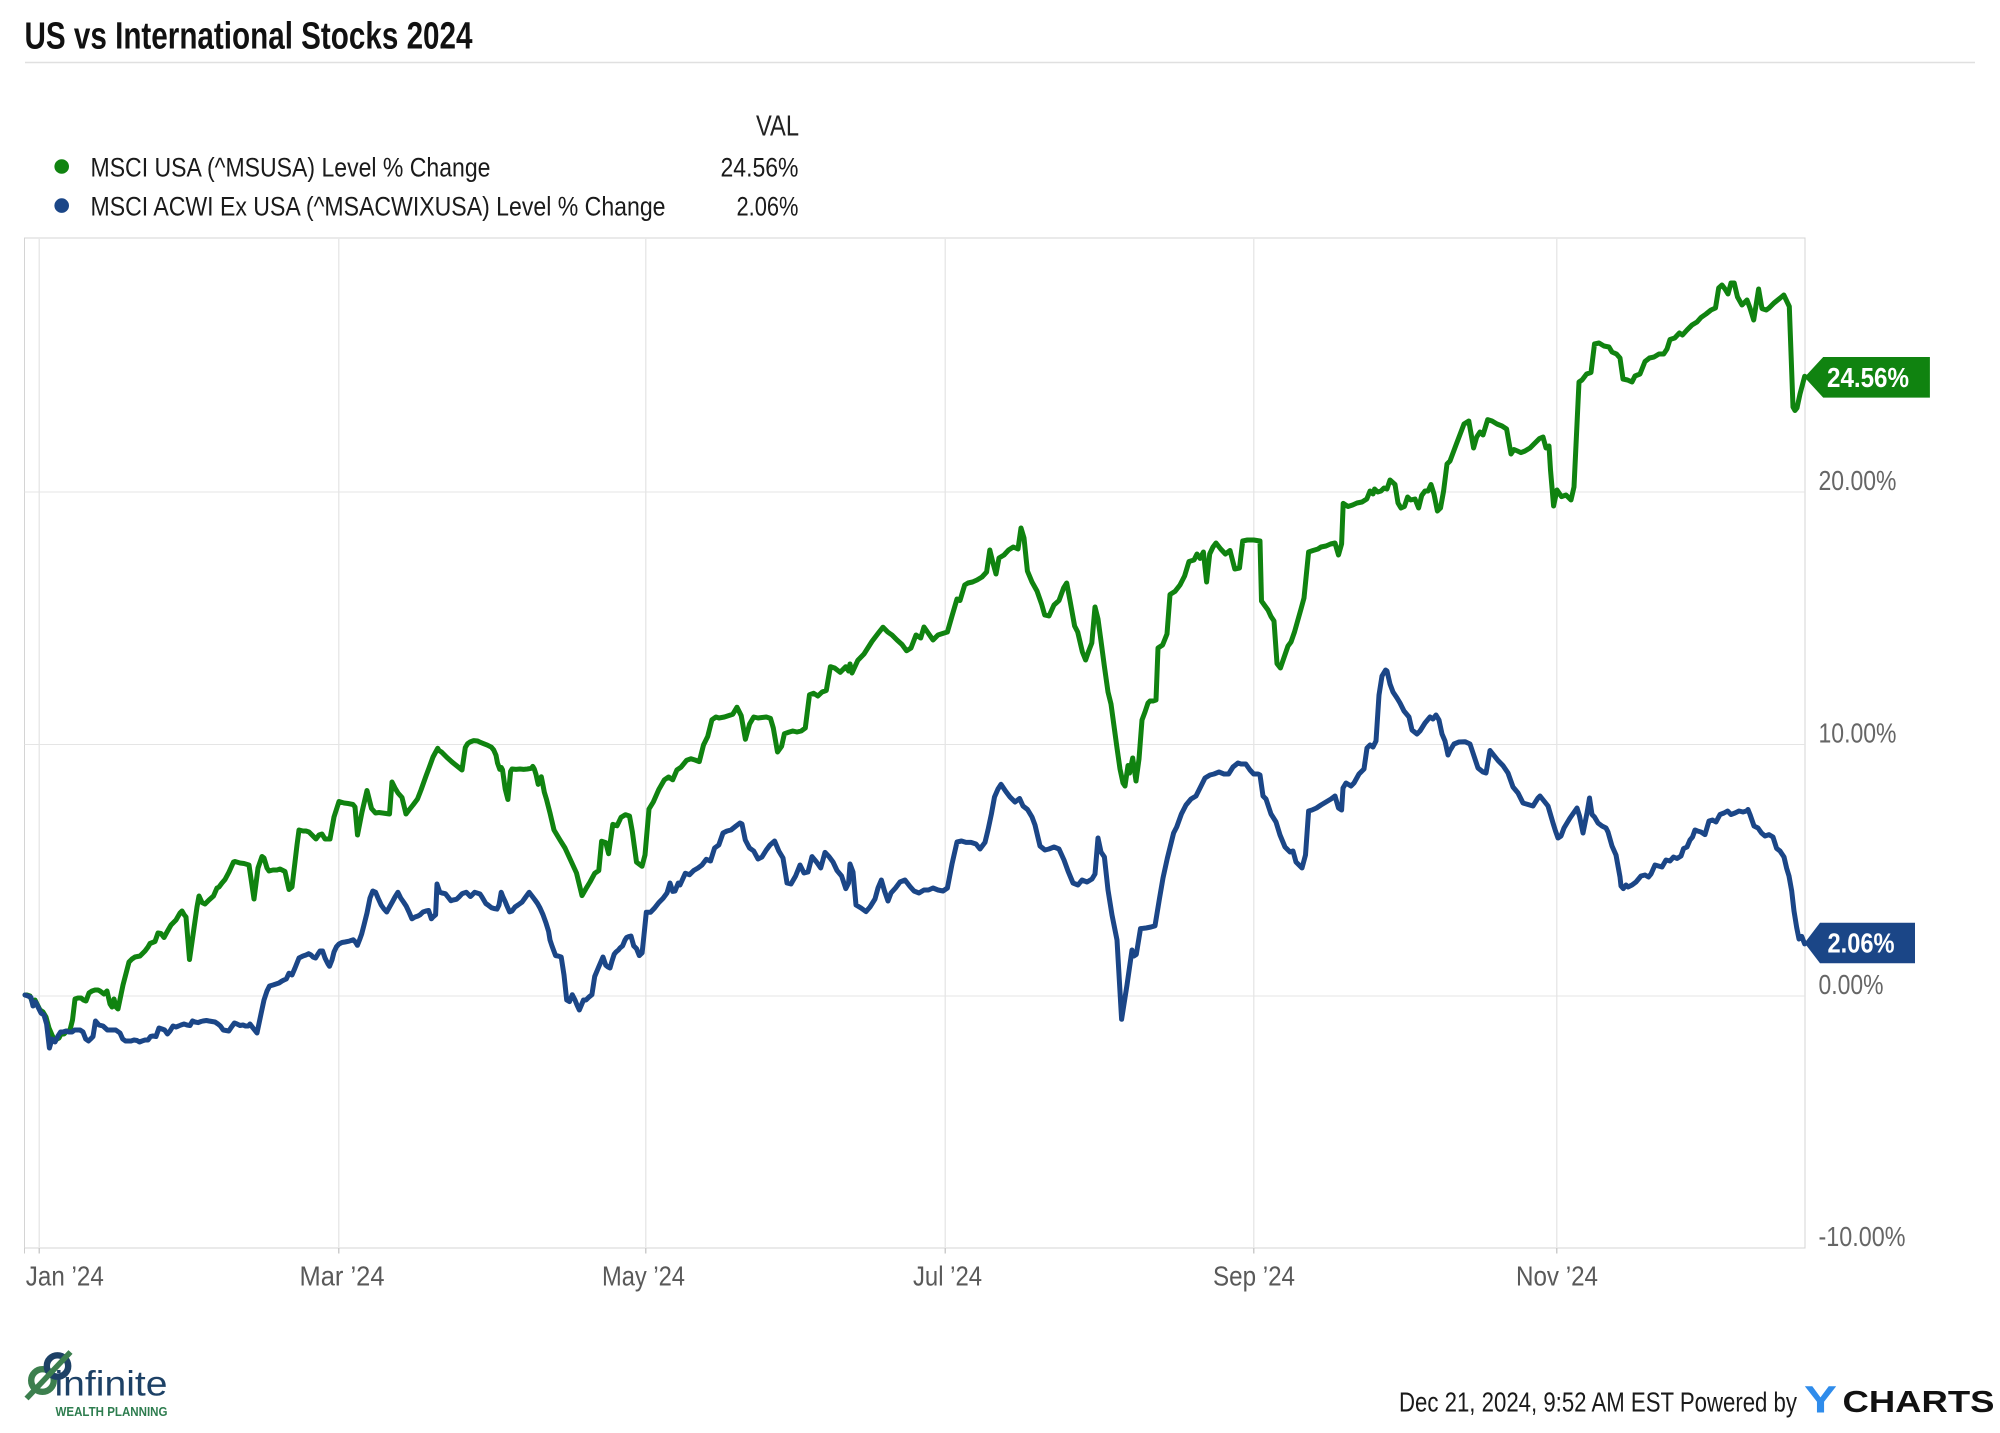  What do you see at coordinates (1858, 733) in the screenshot?
I see `svg-text: 10.00%` at bounding box center [1858, 733].